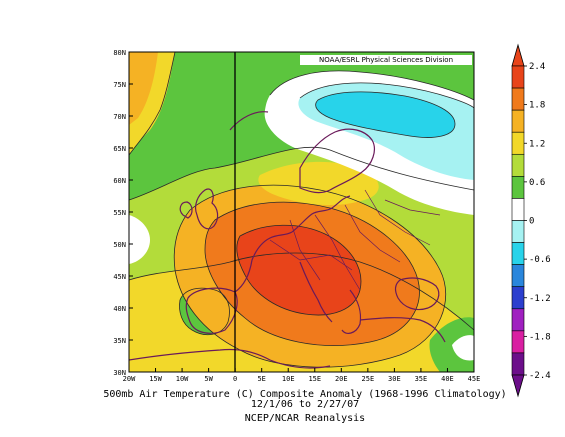 The image size is (565, 437). What do you see at coordinates (261, 379) in the screenshot?
I see `lon-tick-label: 5E` at bounding box center [261, 379].